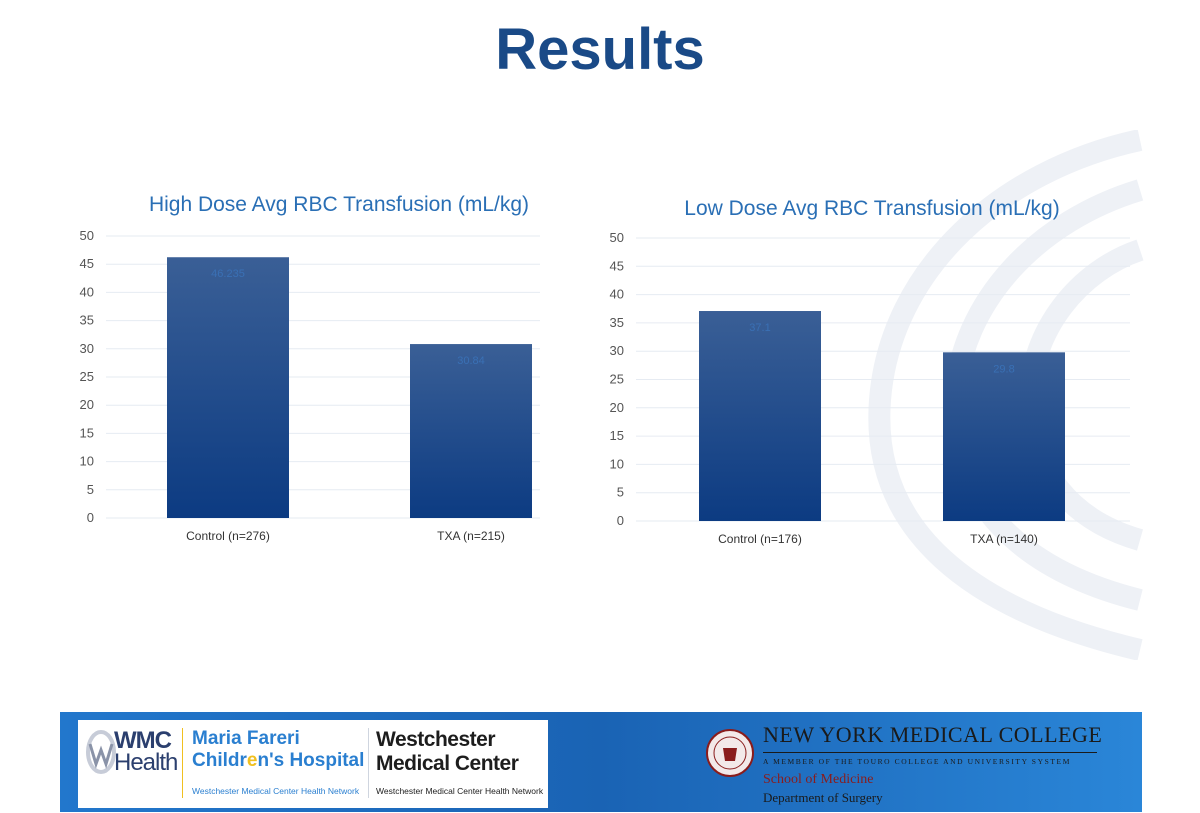 This screenshot has width=1200, height=813. I want to click on data-label: 30.84, so click(471, 361).